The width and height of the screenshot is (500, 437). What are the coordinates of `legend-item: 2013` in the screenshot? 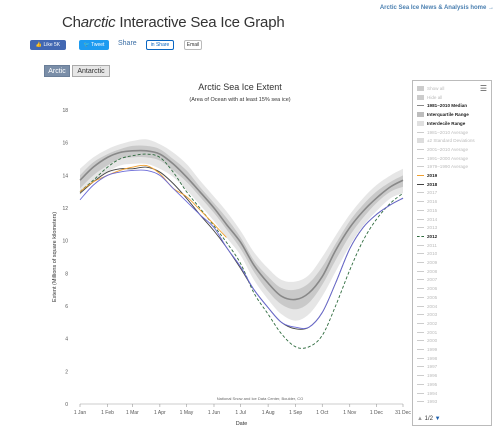 It's located at (427, 227).